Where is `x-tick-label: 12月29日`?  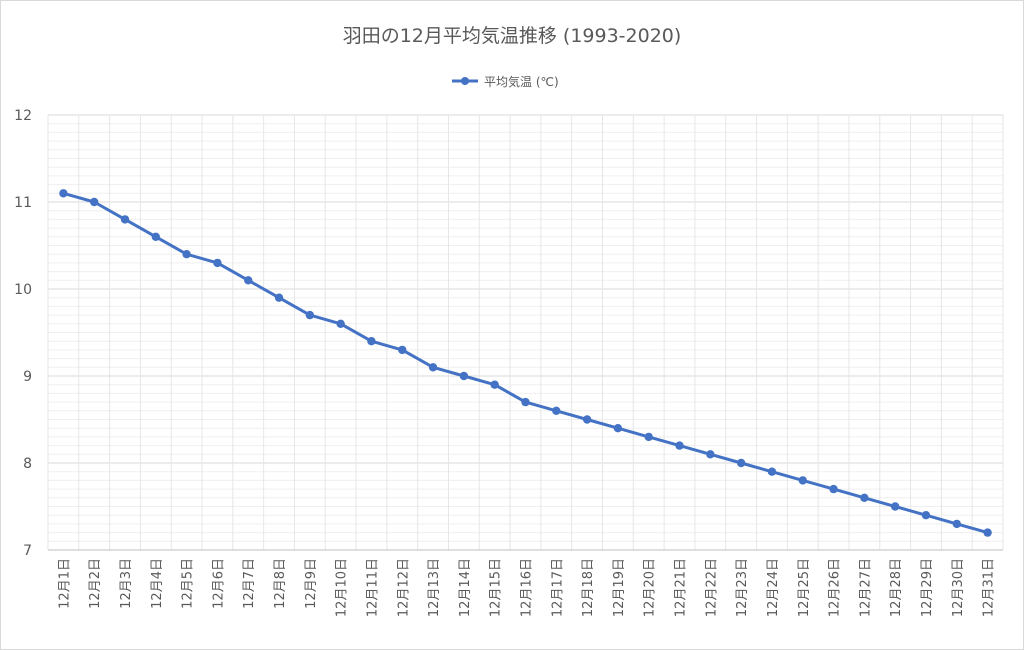
x-tick-label: 12月29日 is located at coordinates (927, 587).